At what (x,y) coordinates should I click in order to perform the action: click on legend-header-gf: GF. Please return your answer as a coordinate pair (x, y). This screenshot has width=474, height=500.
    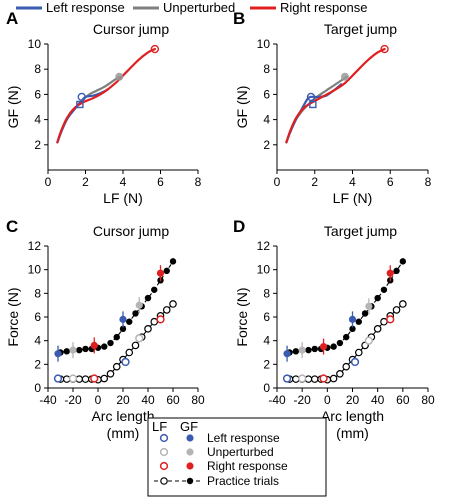
    Looking at the image, I should click on (189, 426).